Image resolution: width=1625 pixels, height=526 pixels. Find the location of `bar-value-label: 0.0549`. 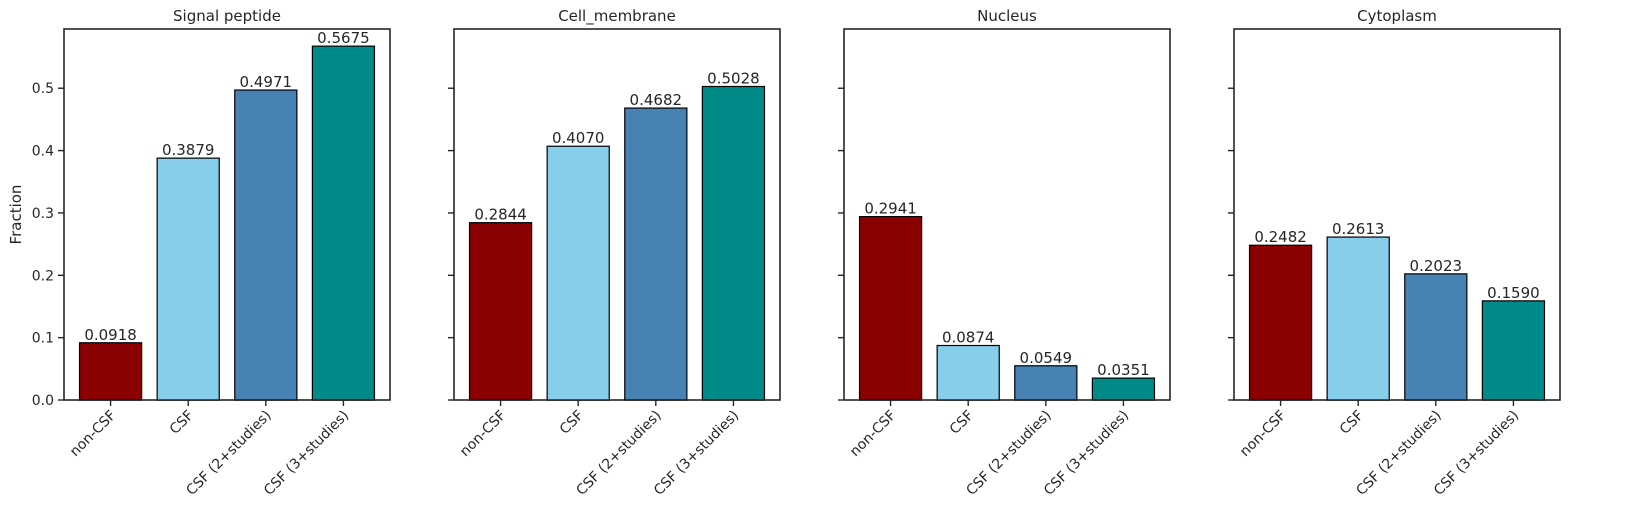

bar-value-label: 0.0549 is located at coordinates (1046, 358).